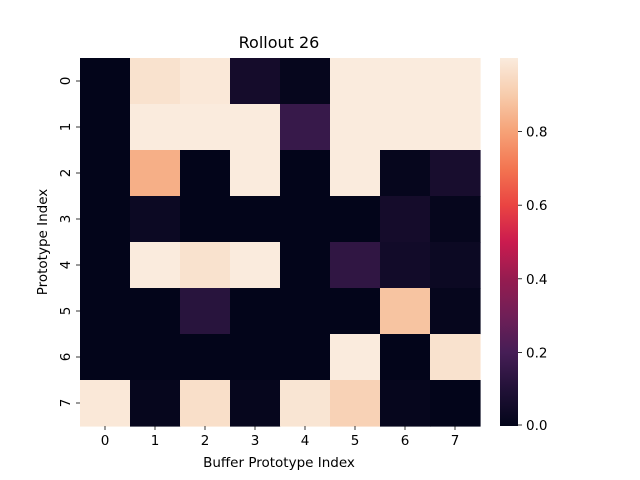  What do you see at coordinates (66, 127) in the screenshot?
I see `y-tick-label: 1` at bounding box center [66, 127].